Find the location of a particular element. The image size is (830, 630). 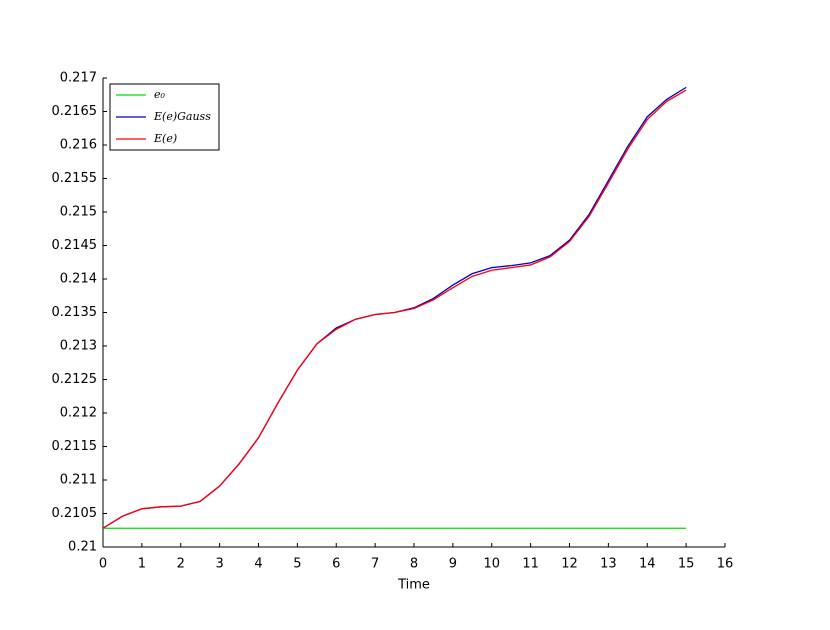

y-tick-label: 0.2145 is located at coordinates (75, 245).